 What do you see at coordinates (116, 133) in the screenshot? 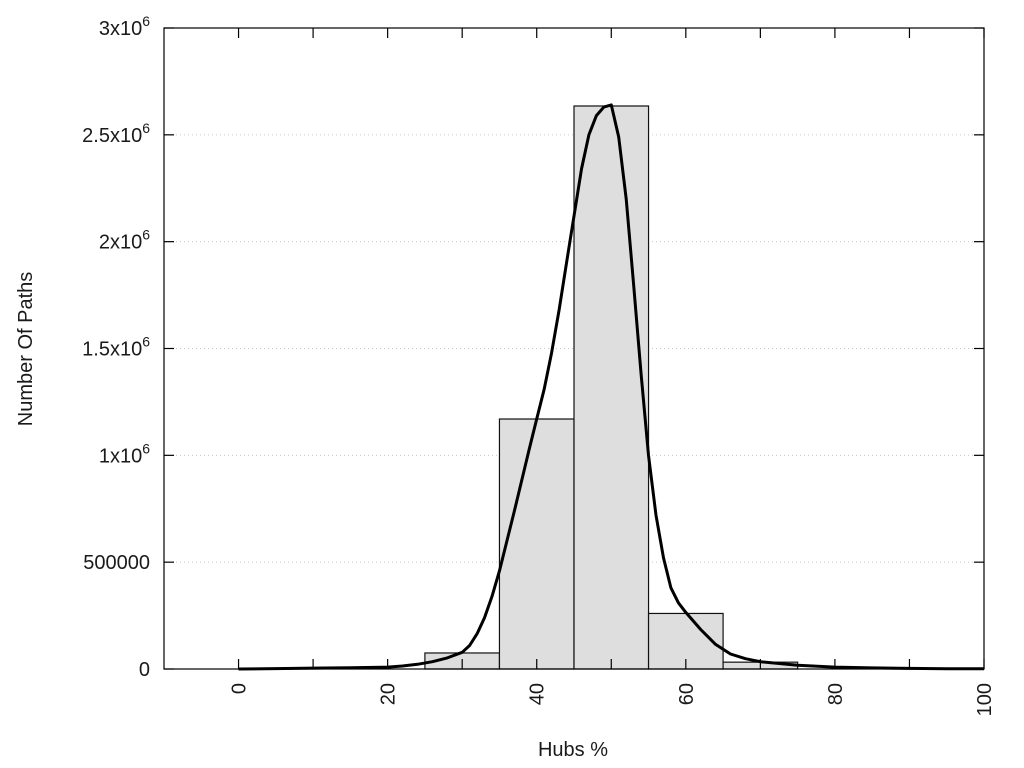
I see `y-tick-label: 2.5x10⁶` at bounding box center [116, 133].